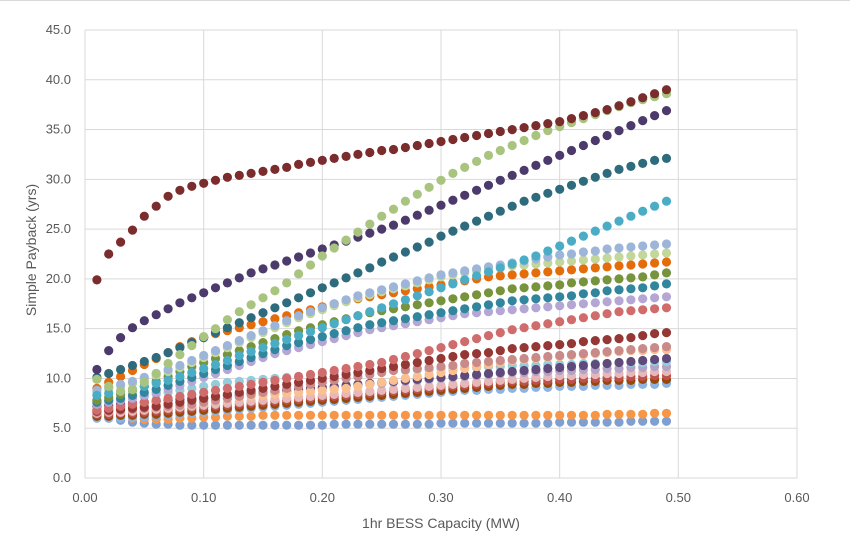  Describe the element at coordinates (796, 497) in the screenshot. I see `x-tick-label: 0.60` at that location.